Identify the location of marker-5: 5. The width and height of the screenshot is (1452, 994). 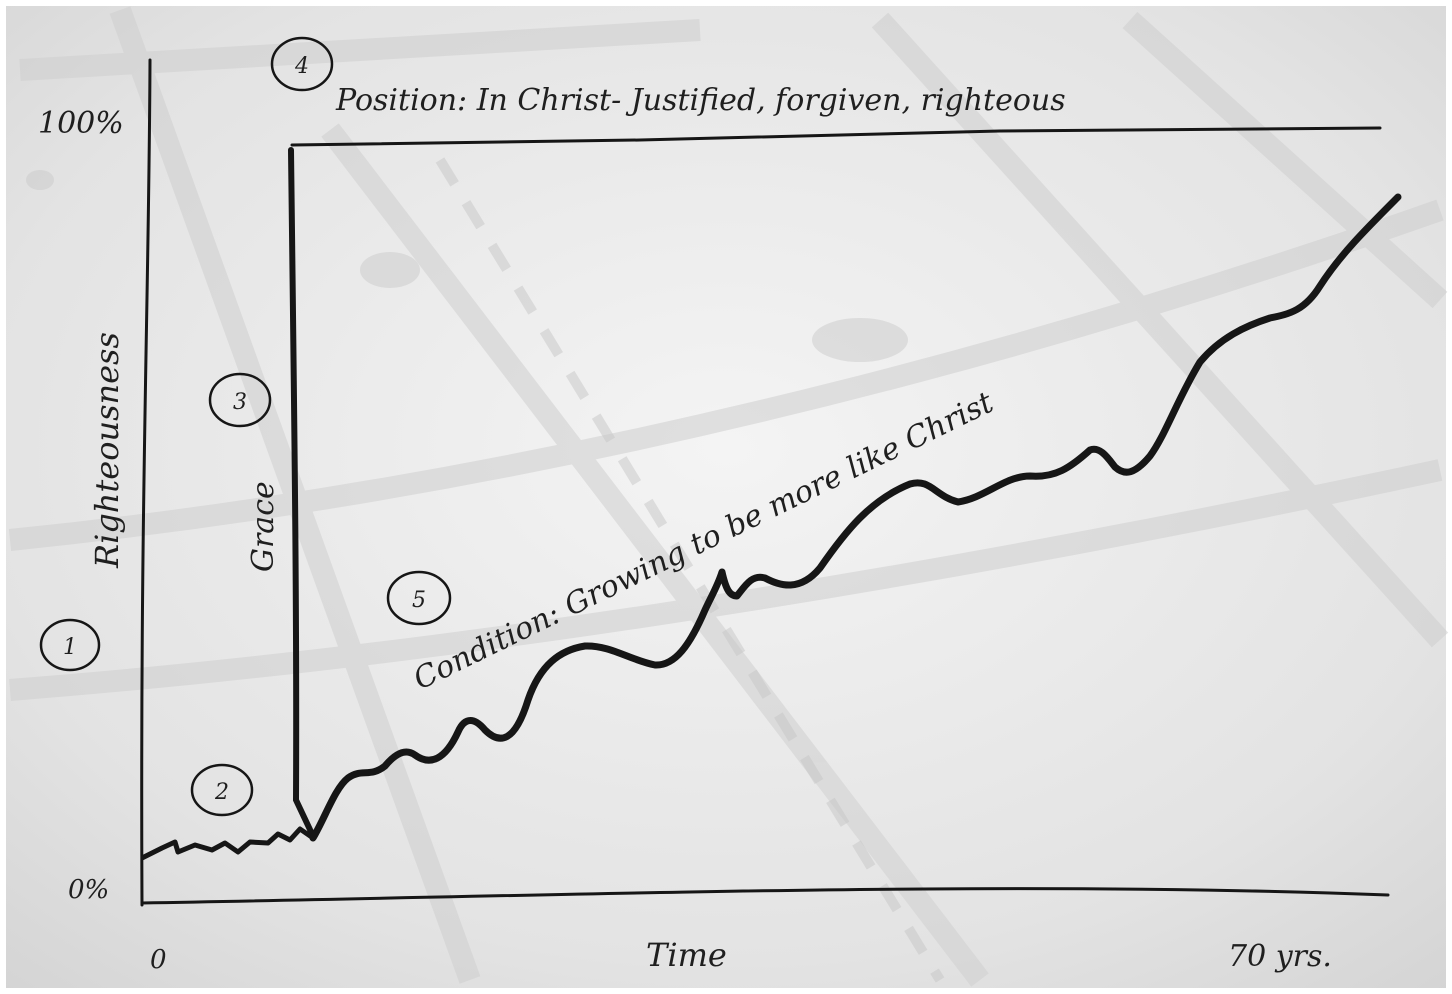
(419, 598).